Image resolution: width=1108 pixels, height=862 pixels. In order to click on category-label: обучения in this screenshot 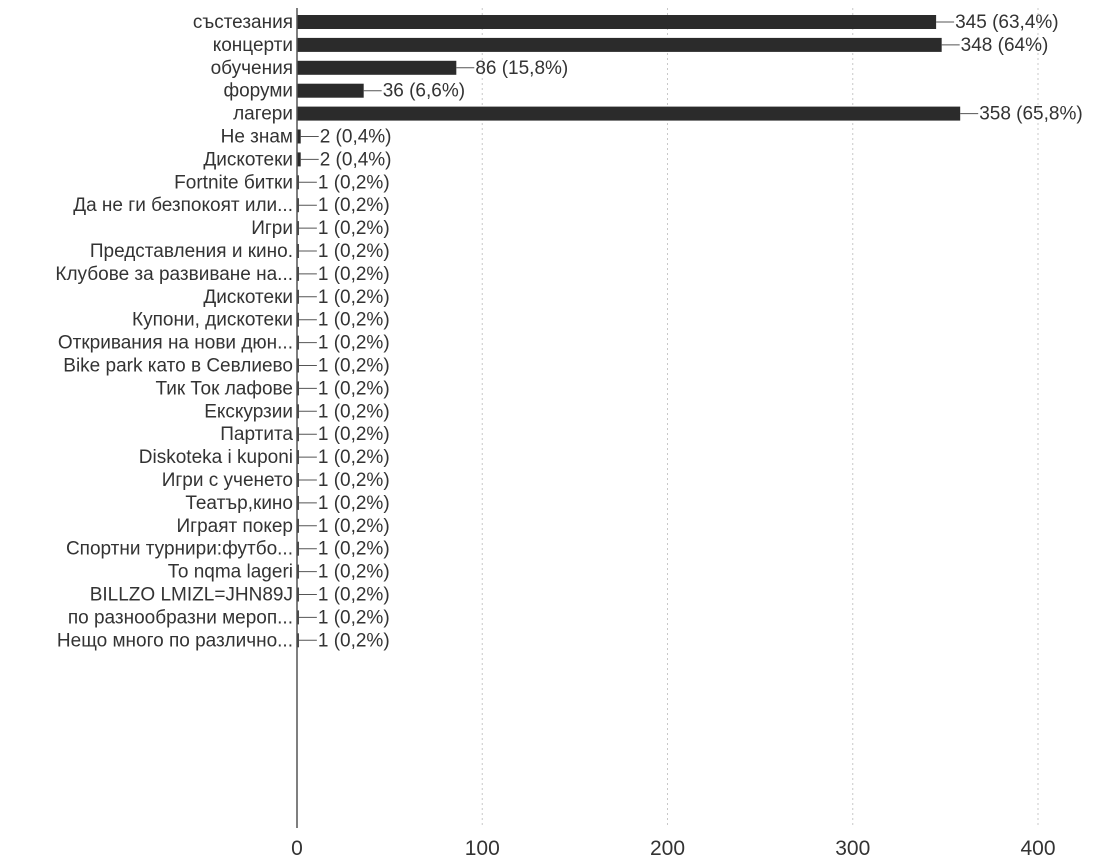, I will do `click(252, 68)`.